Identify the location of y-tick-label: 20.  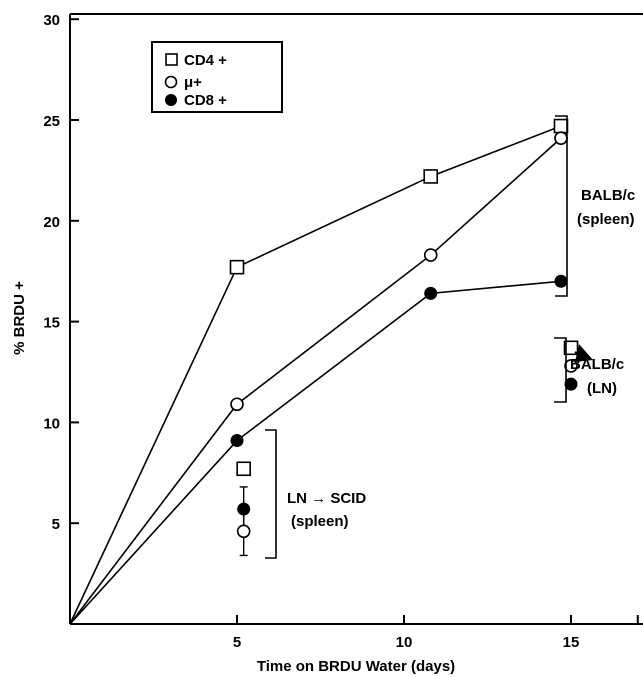
(51, 222).